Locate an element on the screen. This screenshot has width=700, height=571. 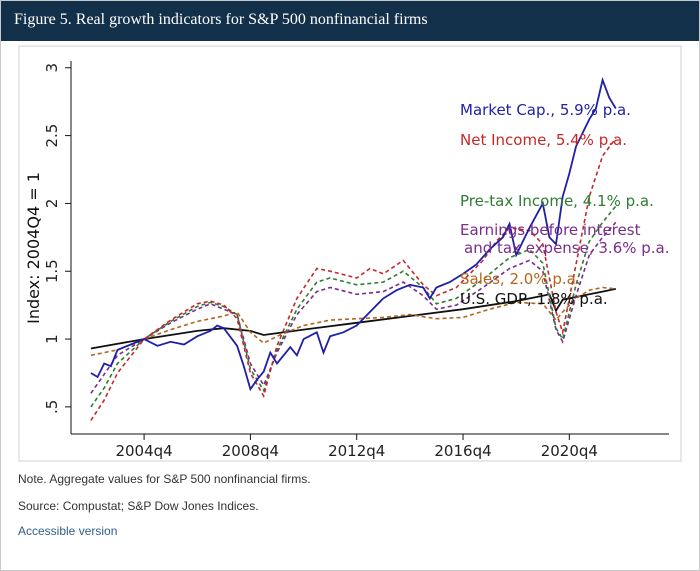
x-tick-label: 2008q4 is located at coordinates (250, 451).